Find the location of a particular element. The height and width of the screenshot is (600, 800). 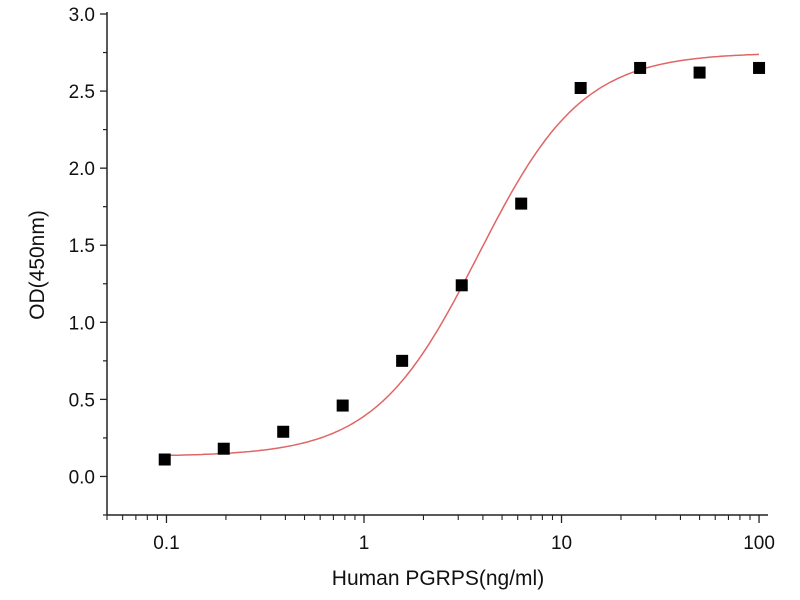

x-tick-label: 1 is located at coordinates (364, 543).